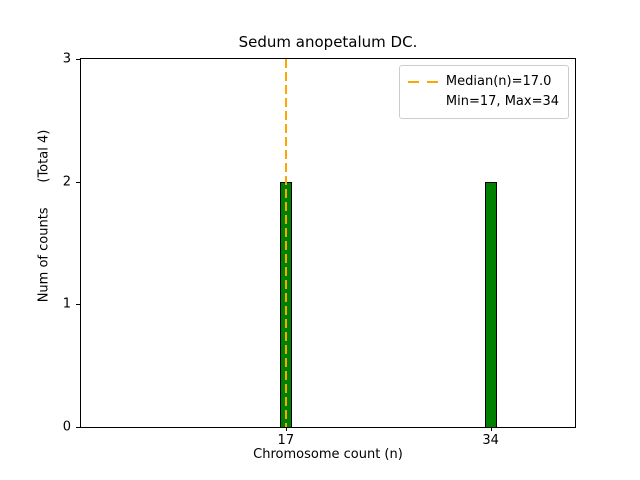 The image size is (640, 480). Describe the element at coordinates (66, 59) in the screenshot. I see `y-tick-label-3: 3` at that location.